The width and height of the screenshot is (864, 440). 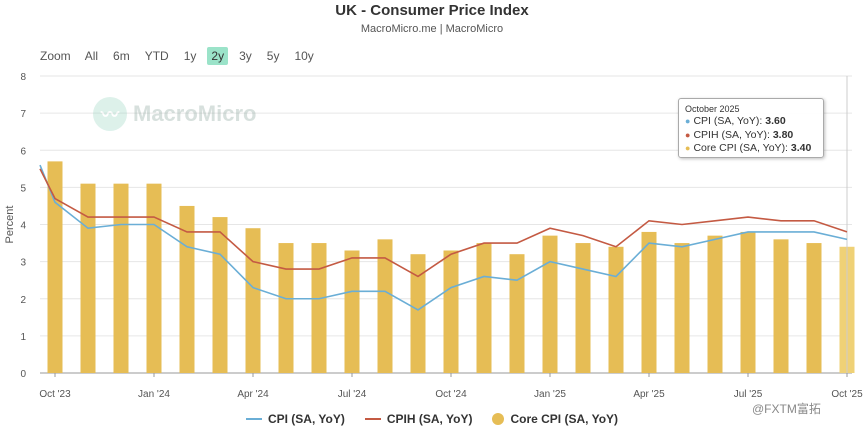 I want to click on tooltip-row-cpih: ● CPIH (SA, YoY): 3.80, so click(x=751, y=136).